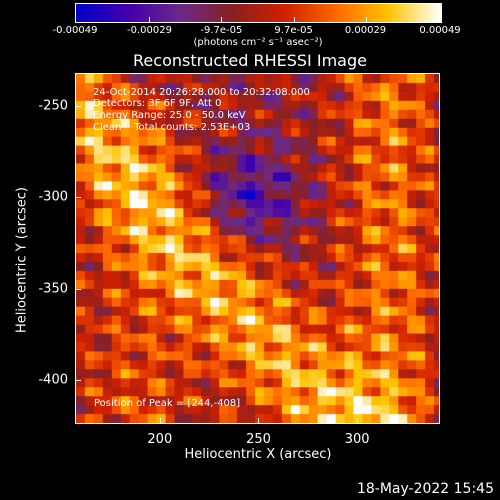 This screenshot has width=500, height=500. I want to click on colorbar-tick-label: -0.00049, so click(75, 30).